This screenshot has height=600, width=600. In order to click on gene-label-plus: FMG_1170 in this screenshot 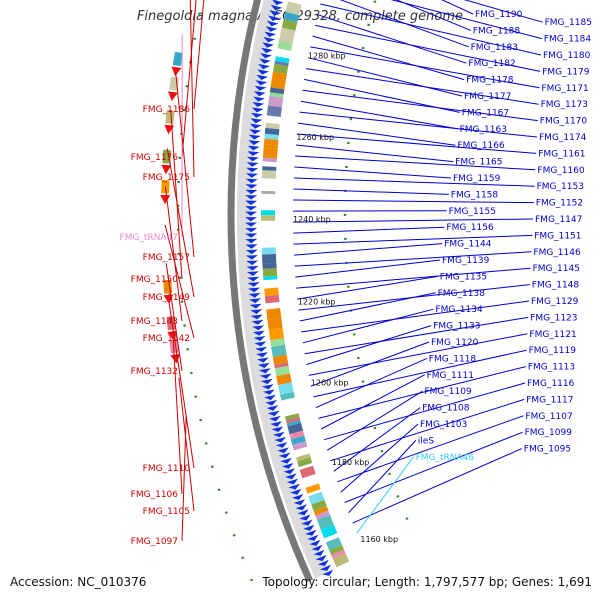, I will do `click(564, 122)`.